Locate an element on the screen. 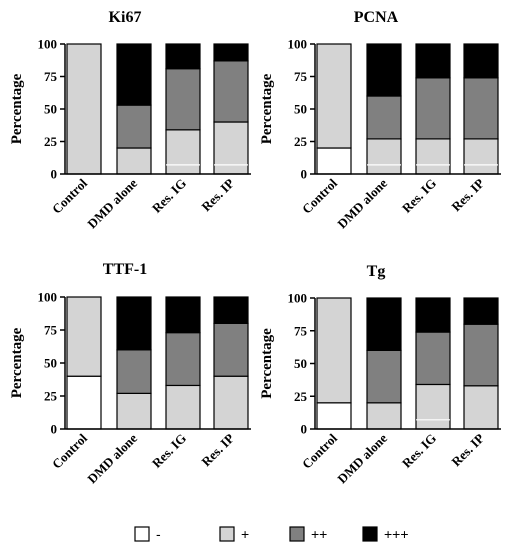  legend-label-plus-plus: ++ is located at coordinates (319, 534).